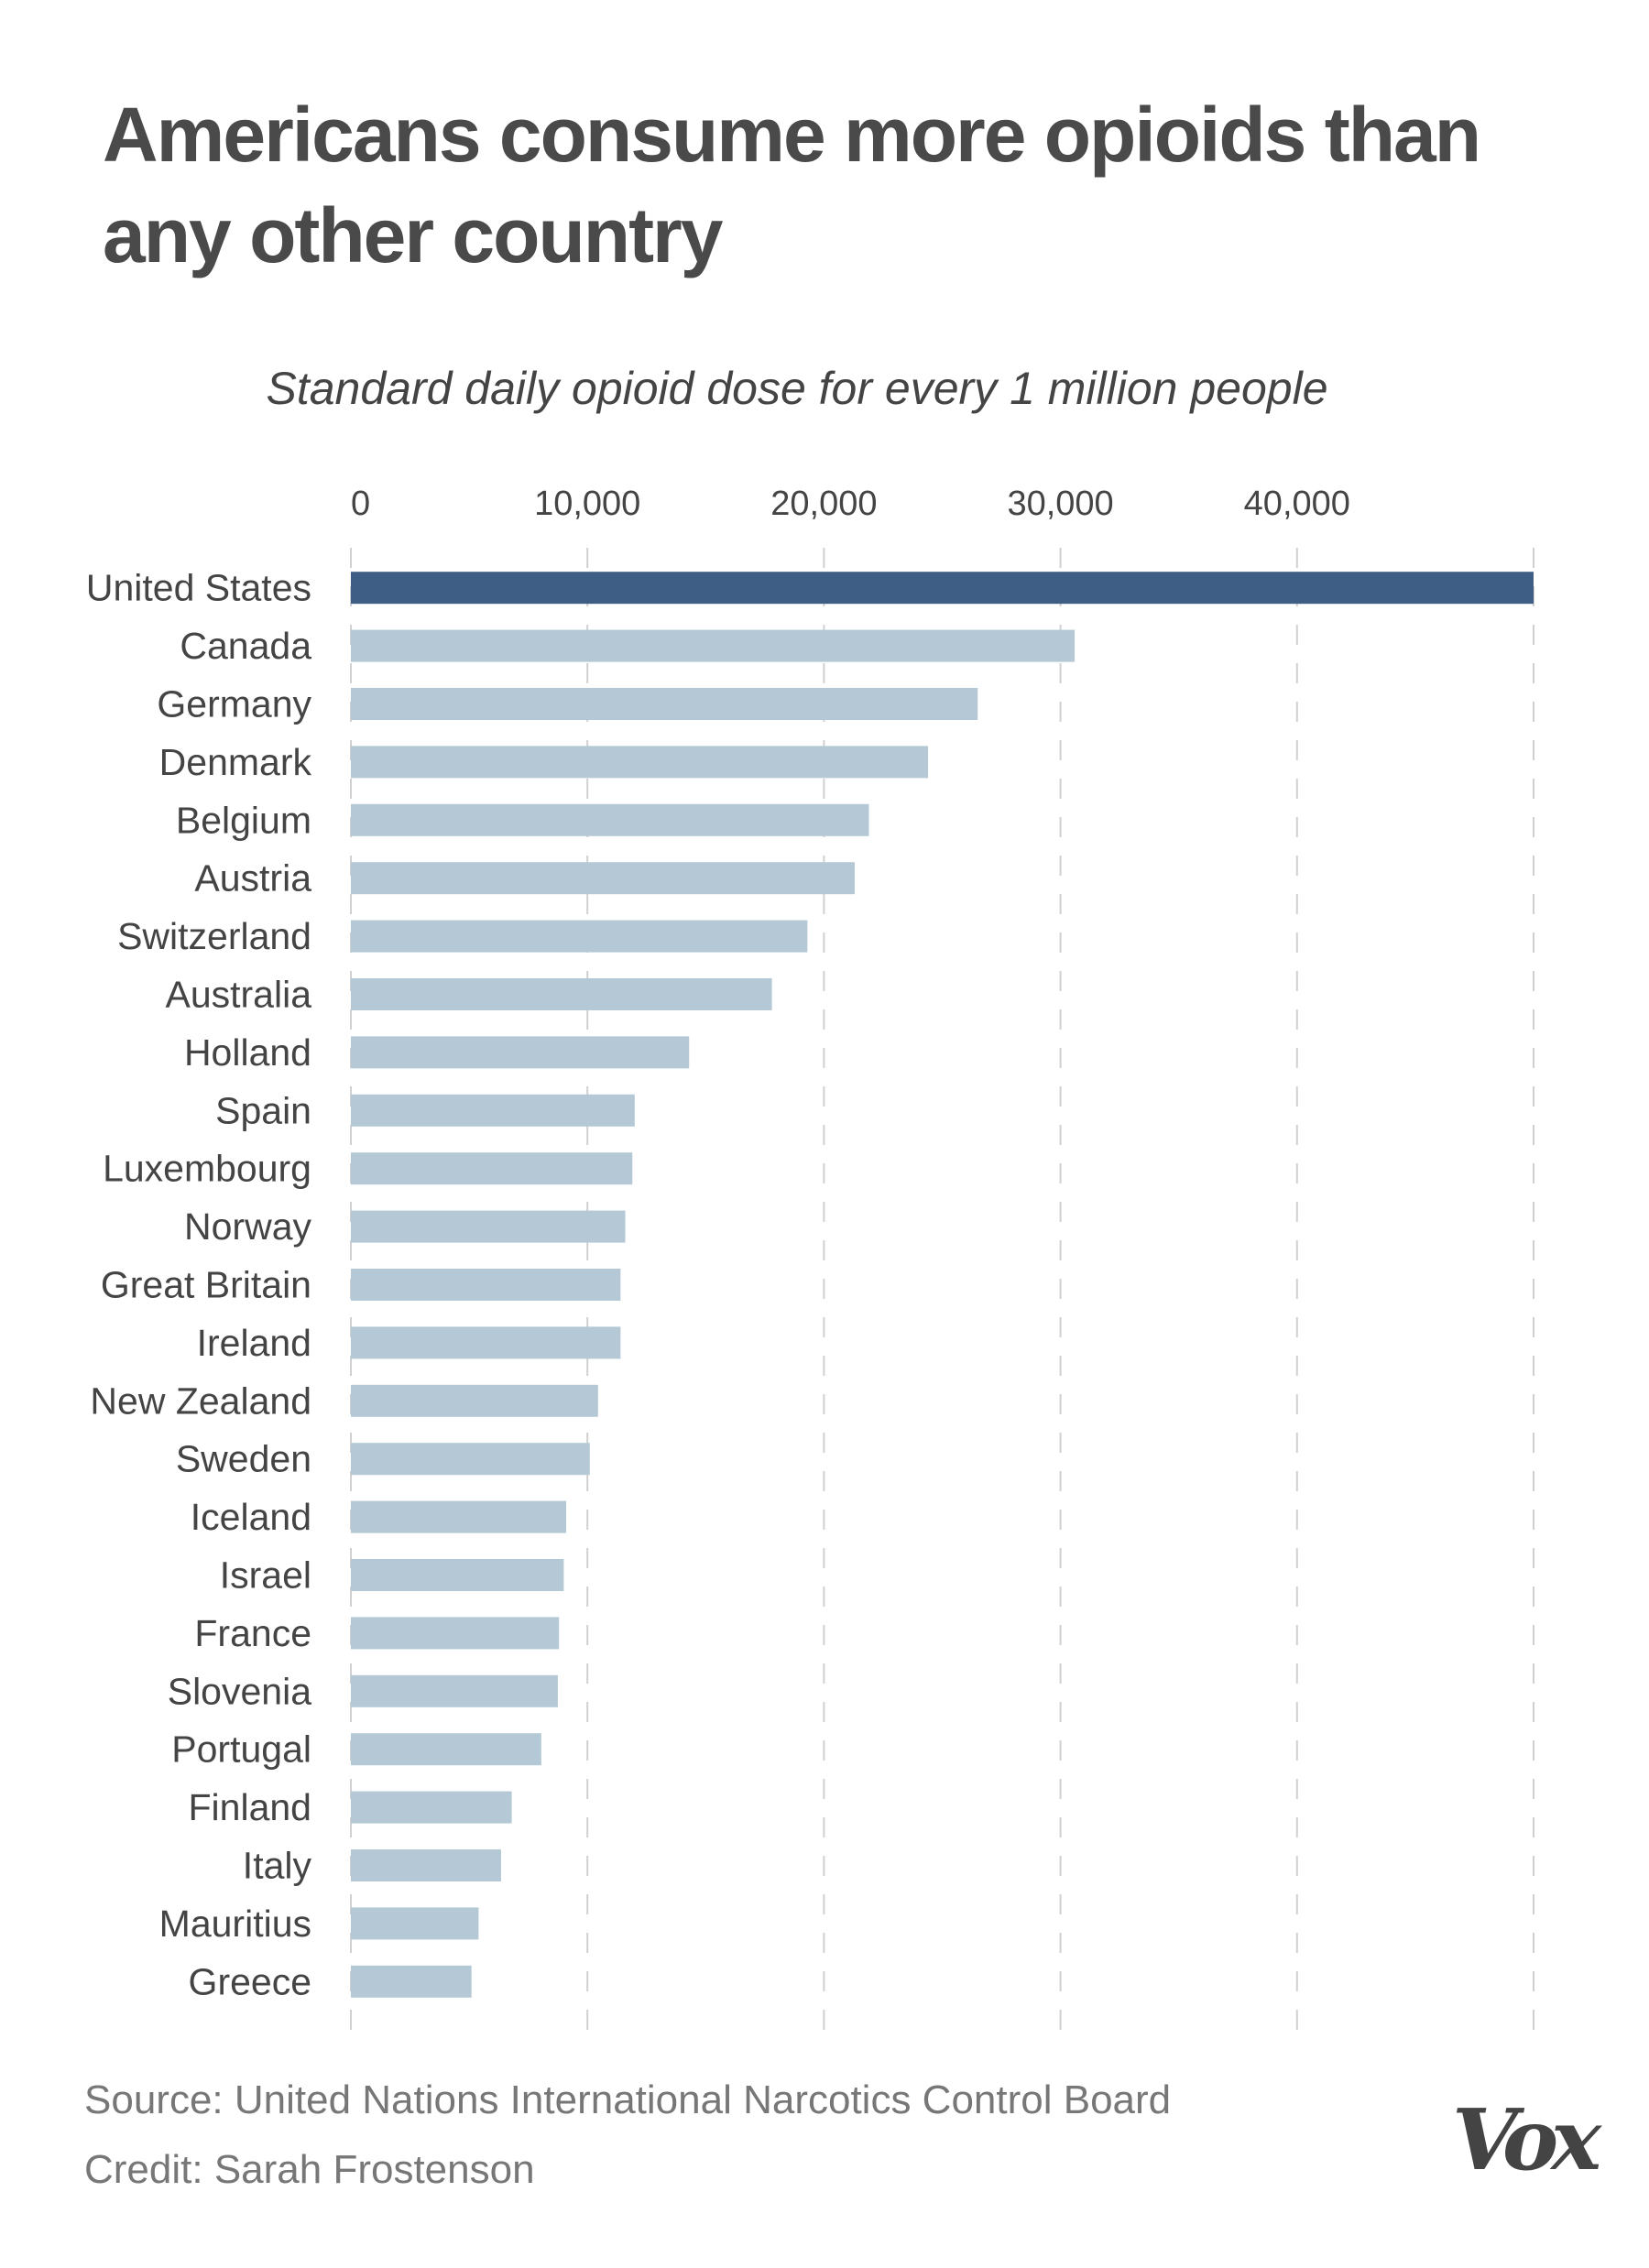 The image size is (1649, 2268). I want to click on category-label: Mauritius, so click(235, 1924).